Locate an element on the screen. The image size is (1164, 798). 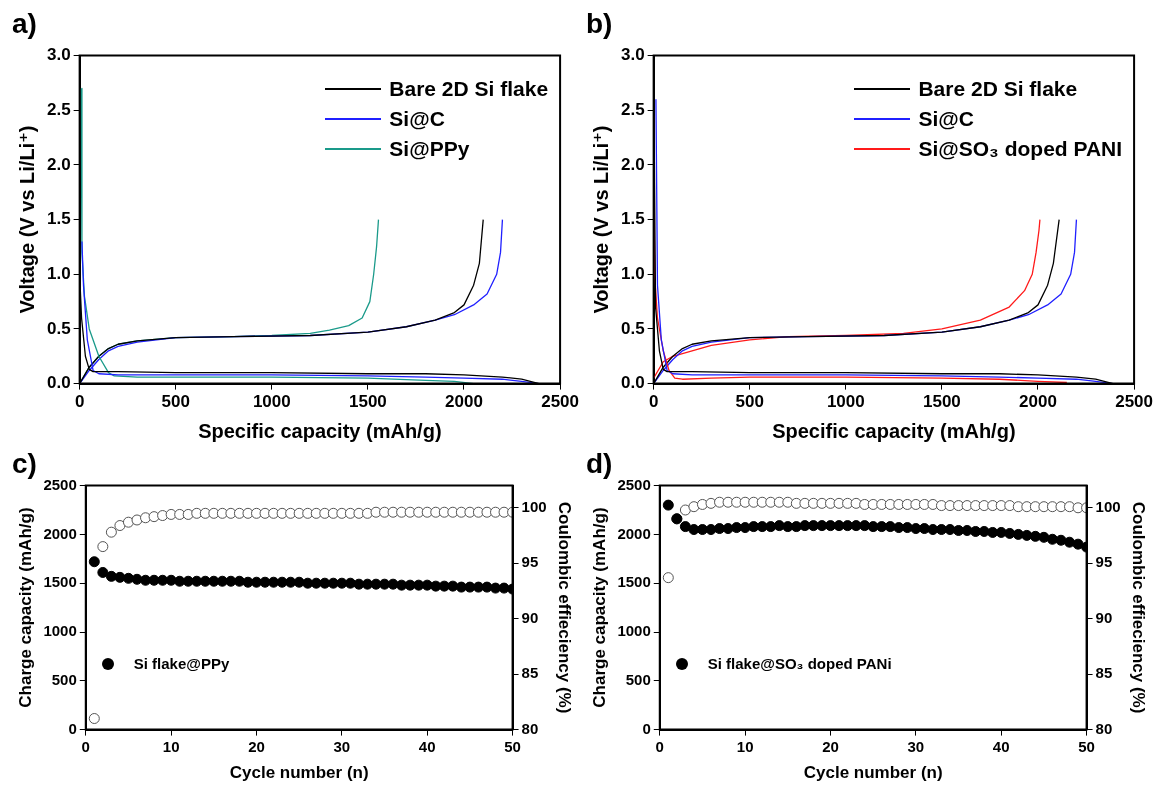
chart-title: d) is located at coordinates (599, 463).